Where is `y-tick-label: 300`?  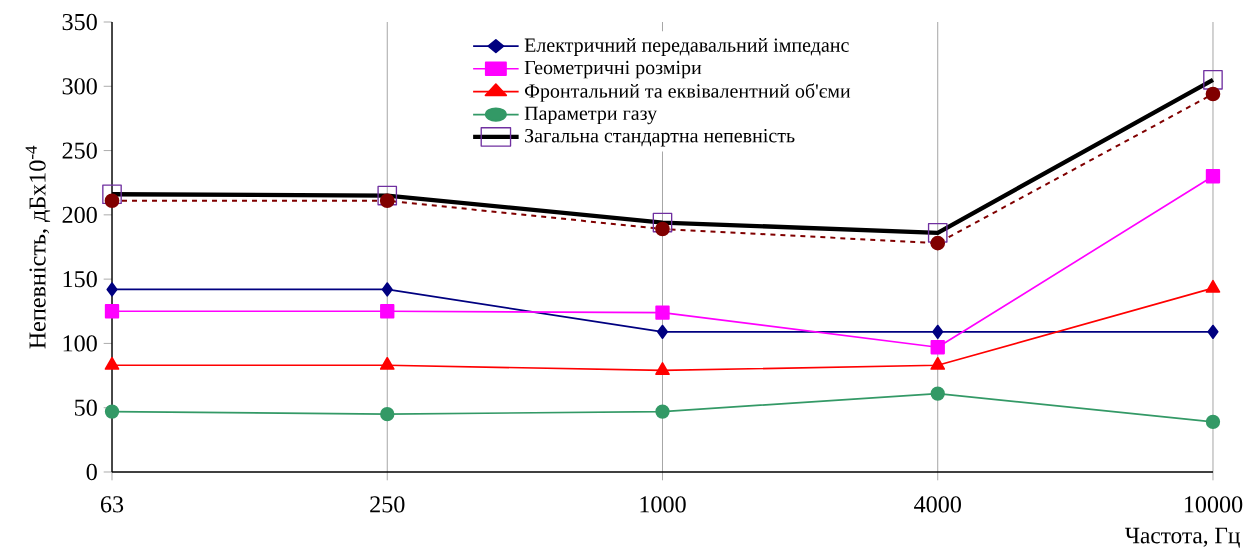 y-tick-label: 300 is located at coordinates (79, 86).